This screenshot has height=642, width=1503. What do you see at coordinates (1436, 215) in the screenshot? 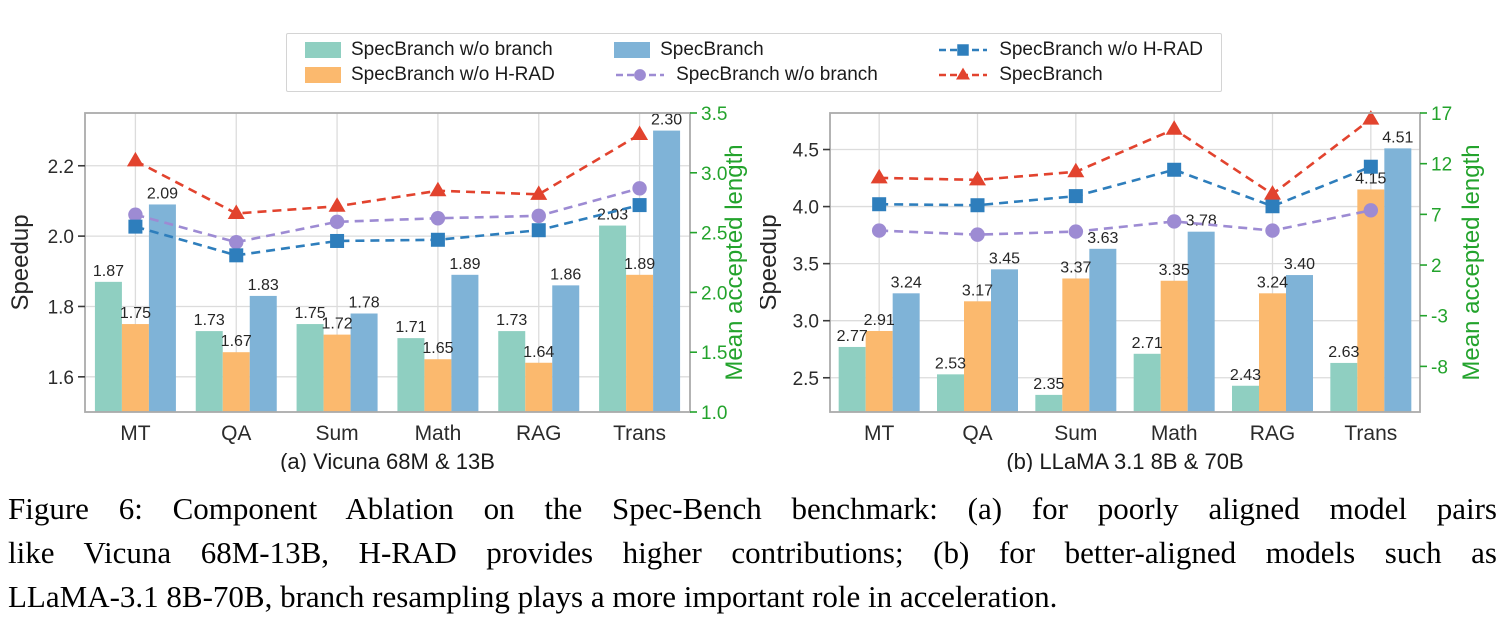
I see `right-tick-label: 7` at bounding box center [1436, 215].